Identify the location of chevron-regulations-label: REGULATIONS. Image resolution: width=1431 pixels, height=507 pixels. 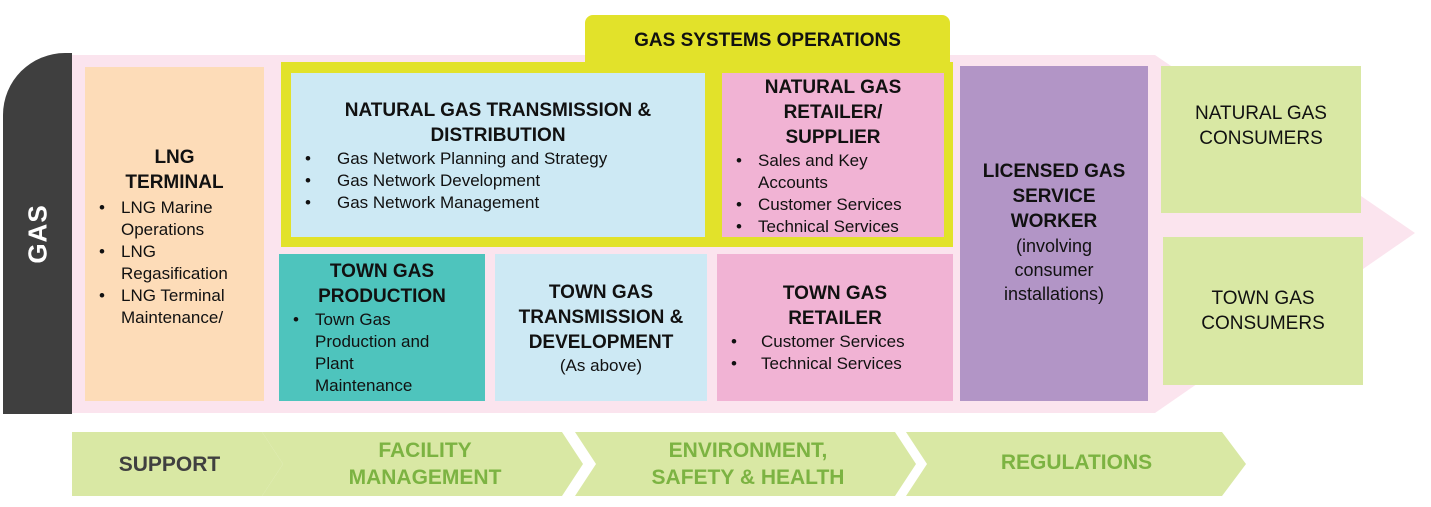
(1076, 462).